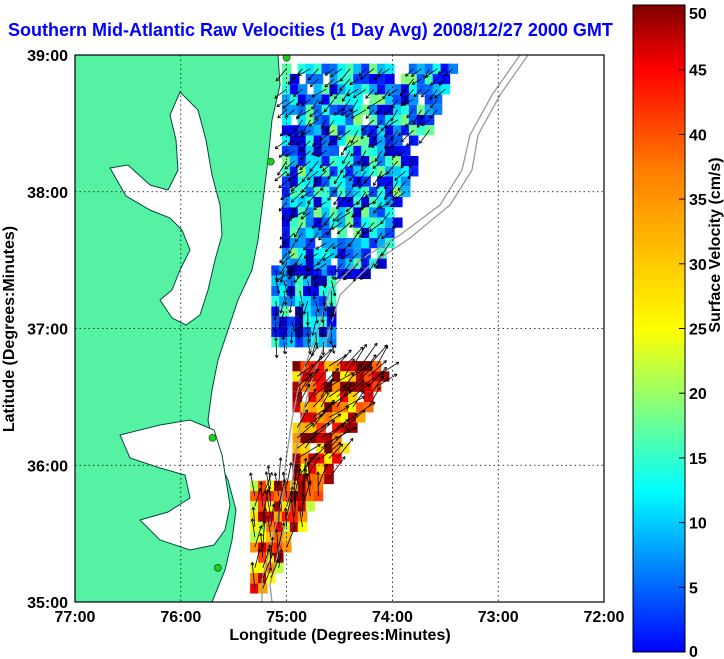  I want to click on colorbar-tick-label: 20, so click(698, 394).